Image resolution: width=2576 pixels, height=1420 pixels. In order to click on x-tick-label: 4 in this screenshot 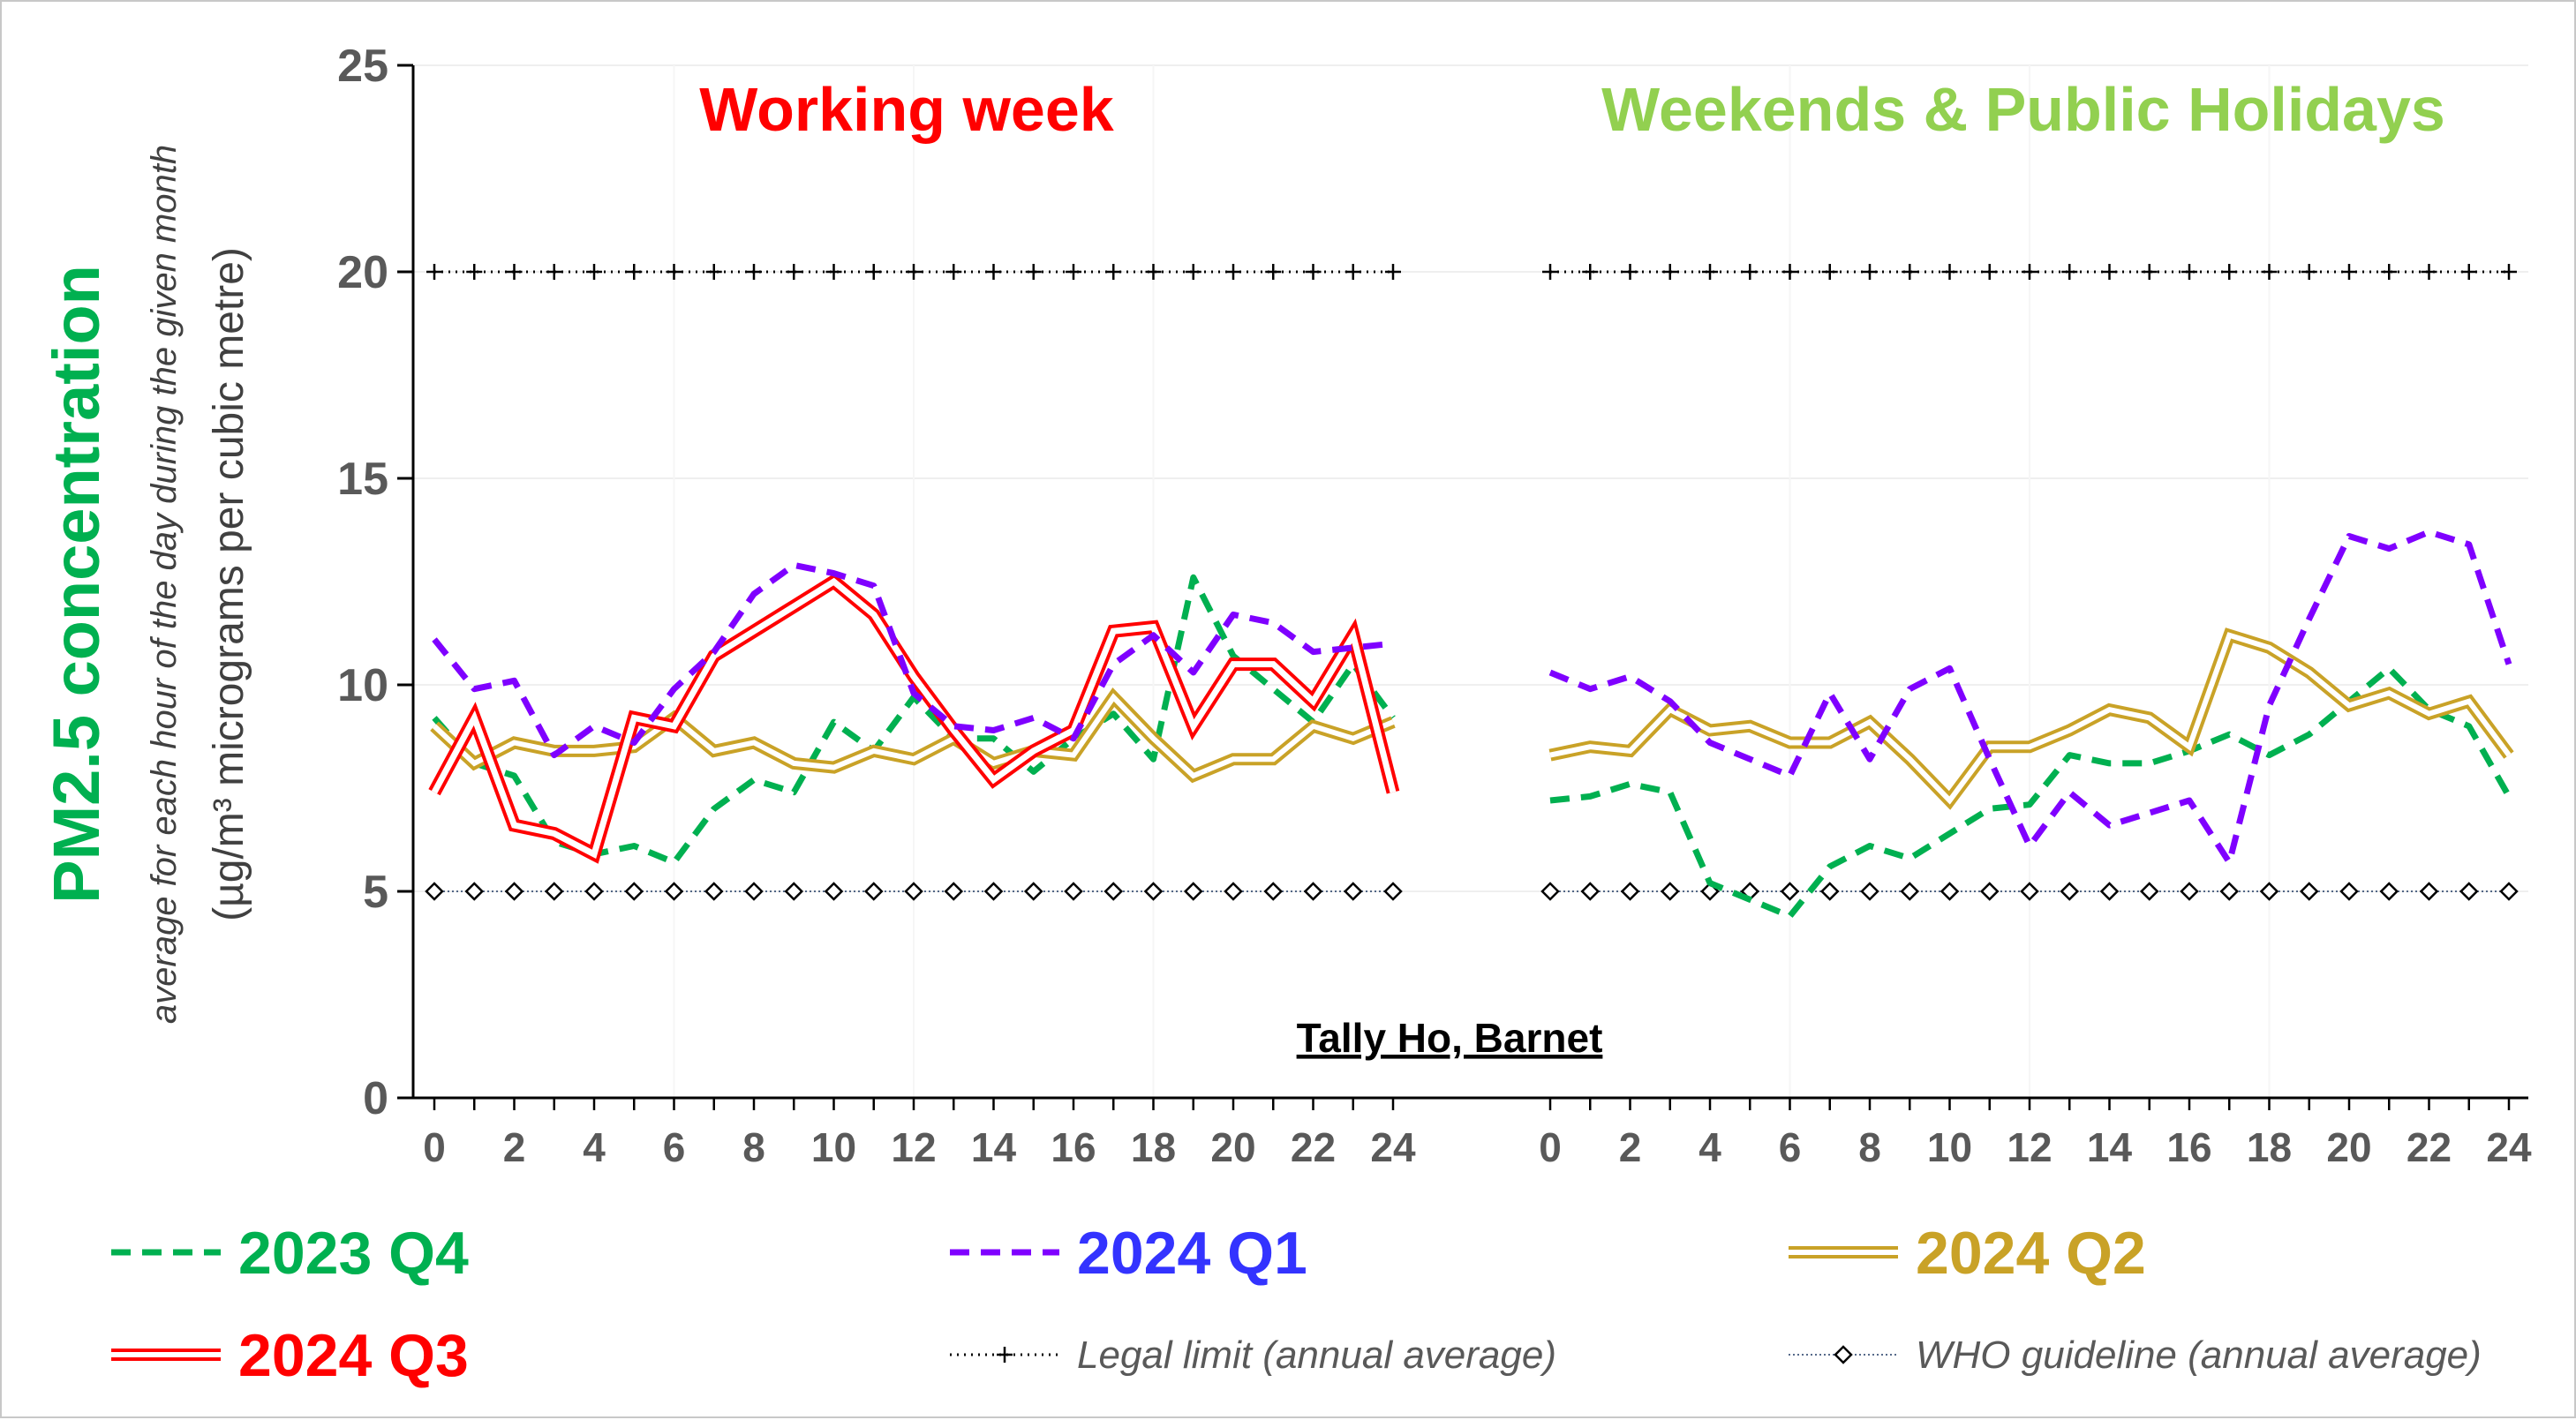, I will do `click(595, 1147)`.